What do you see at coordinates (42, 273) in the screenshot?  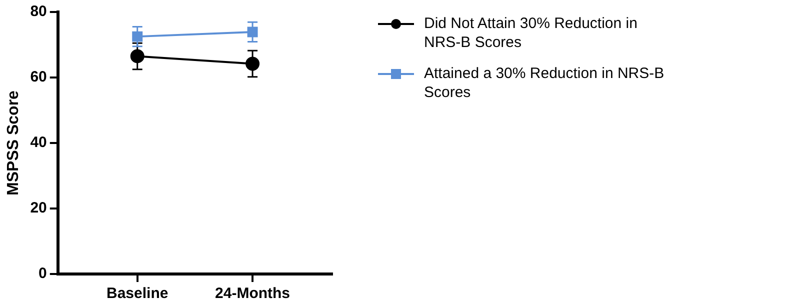 I see `y-tick-label: 0` at bounding box center [42, 273].